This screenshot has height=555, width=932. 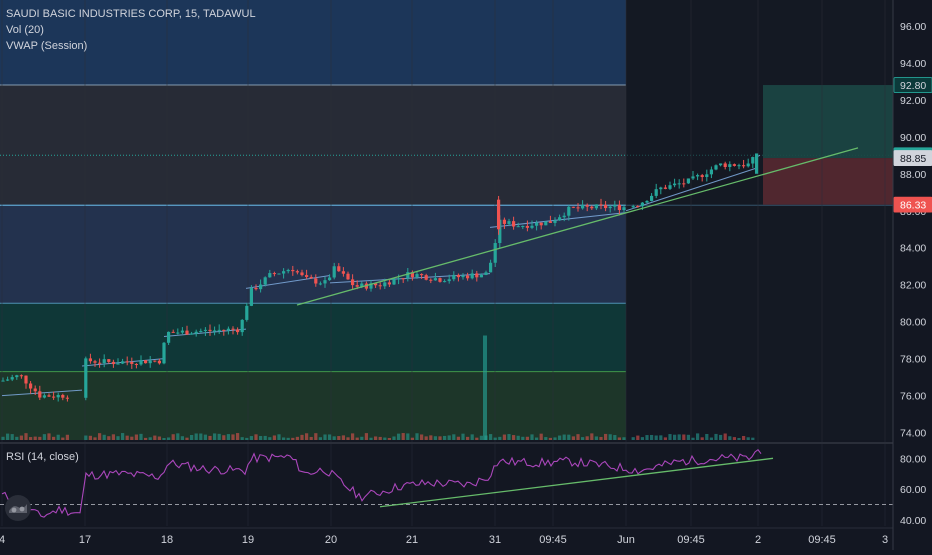 What do you see at coordinates (495, 540) in the screenshot?
I see `time-label-6: 31` at bounding box center [495, 540].